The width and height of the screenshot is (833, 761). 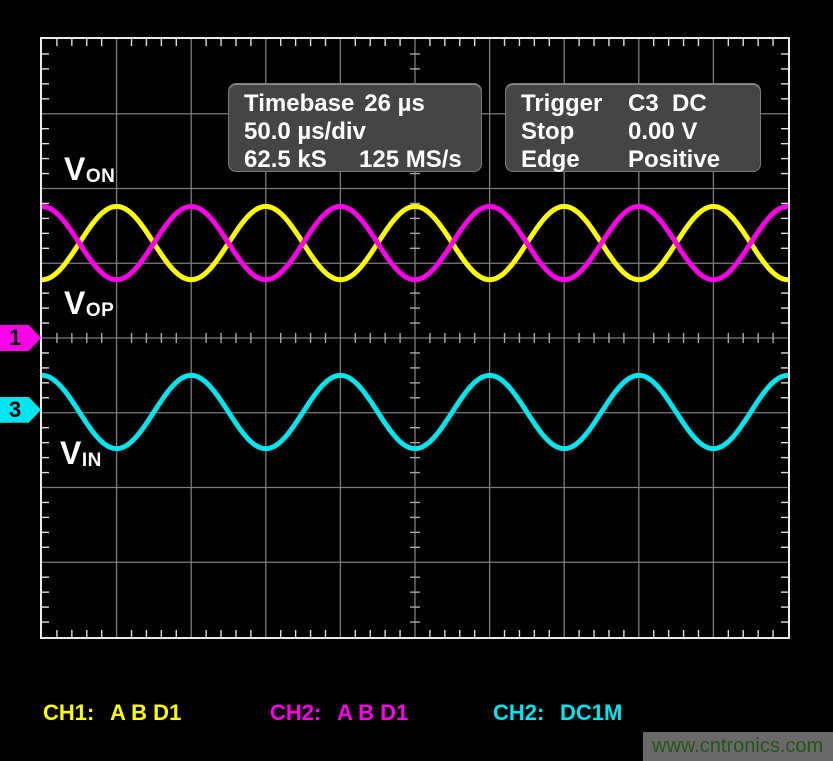 What do you see at coordinates (674, 159) in the screenshot?
I see `trigger-edge-value: Positive` at bounding box center [674, 159].